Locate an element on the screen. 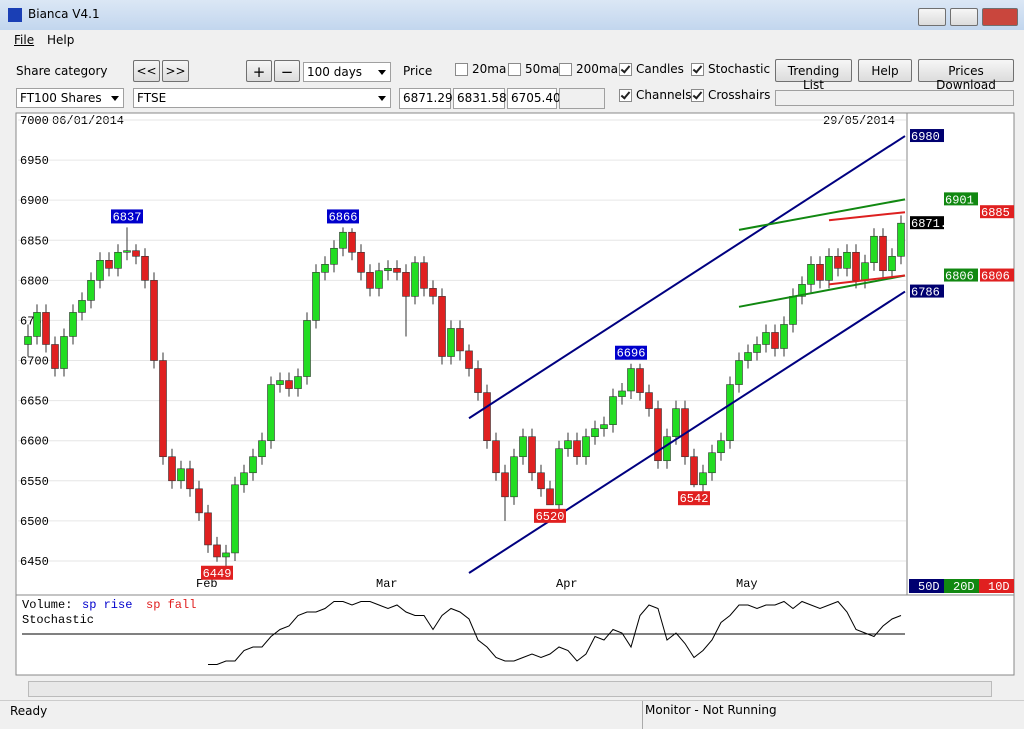 The width and height of the screenshot is (1024, 729). checkbox-label: 200ma is located at coordinates (597, 69).